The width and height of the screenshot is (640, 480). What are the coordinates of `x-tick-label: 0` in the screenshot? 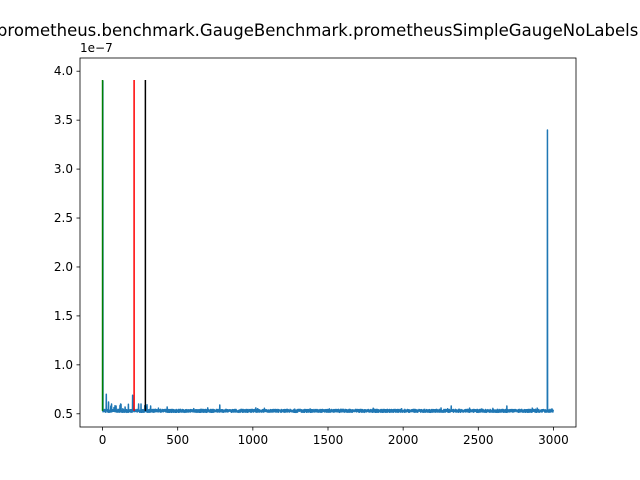 It's located at (103, 440).